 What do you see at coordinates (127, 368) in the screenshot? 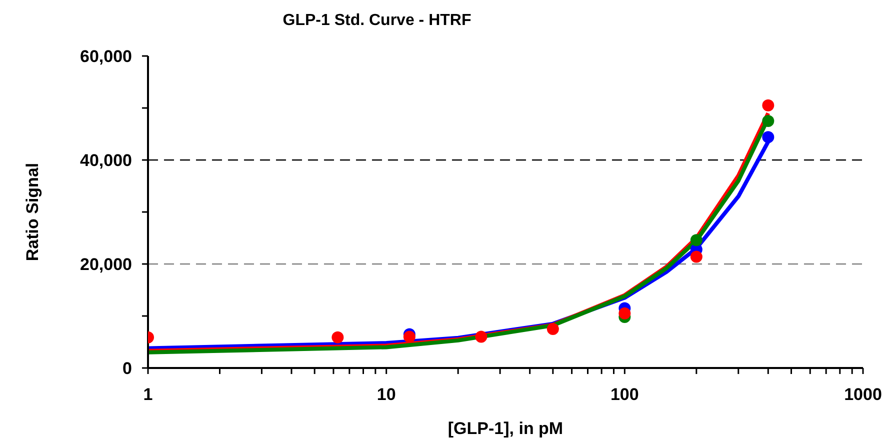
I see `y-tick-label: 0` at bounding box center [127, 368].